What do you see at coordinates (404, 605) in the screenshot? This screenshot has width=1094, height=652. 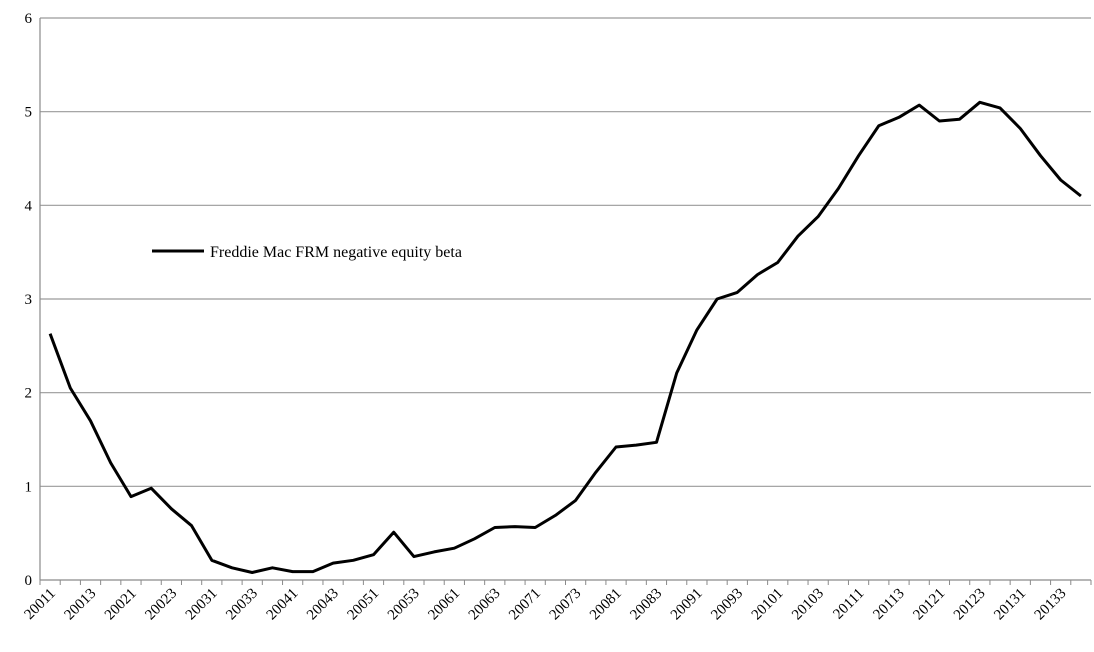 I see `x-tick-label: 20053` at bounding box center [404, 605].